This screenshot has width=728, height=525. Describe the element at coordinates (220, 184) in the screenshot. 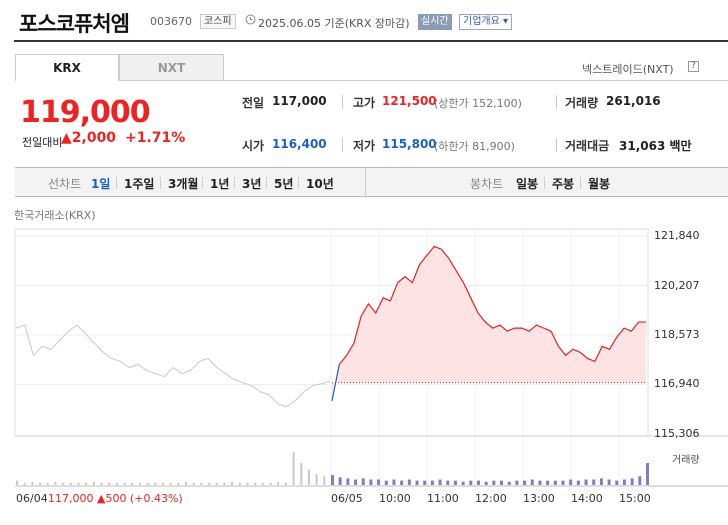

I see `period-1y: 1년` at that location.